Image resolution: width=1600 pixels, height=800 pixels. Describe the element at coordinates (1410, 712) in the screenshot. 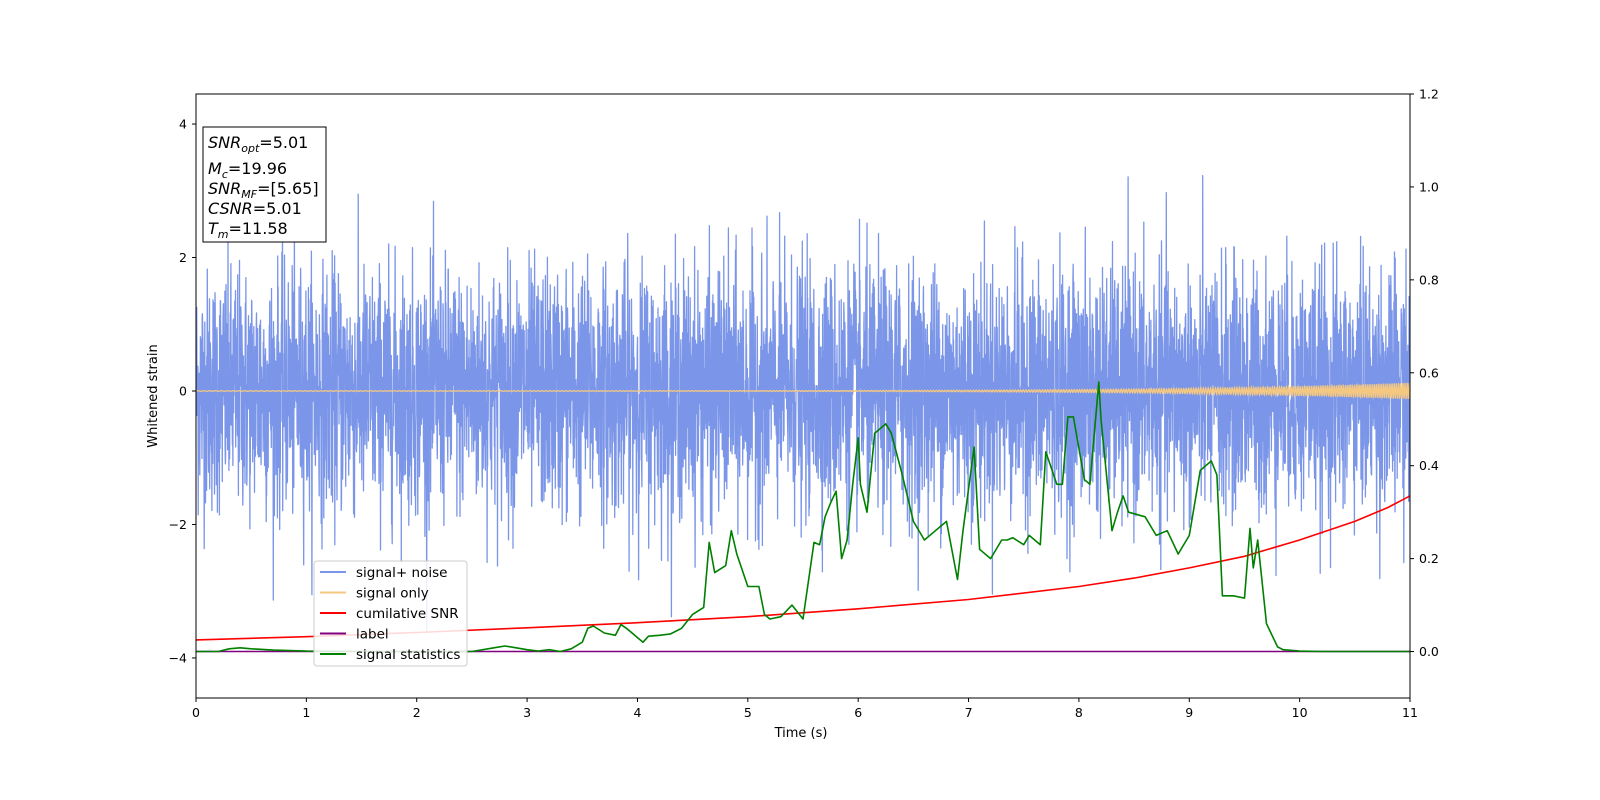

I see `x-tick-label: 11` at that location.